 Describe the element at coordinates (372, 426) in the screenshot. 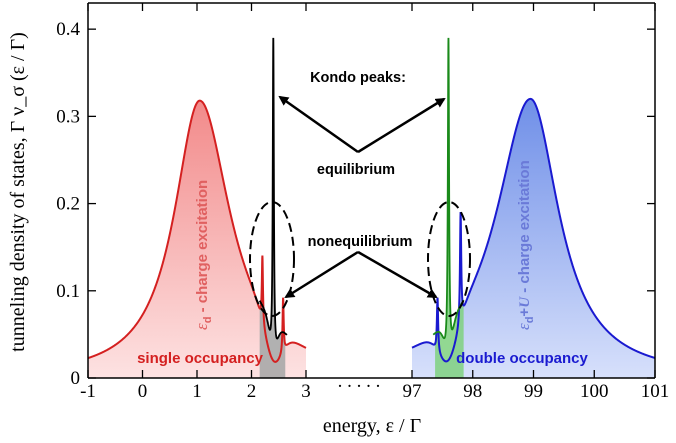

I see `x-axis-title: energy, ε / Γ` at that location.